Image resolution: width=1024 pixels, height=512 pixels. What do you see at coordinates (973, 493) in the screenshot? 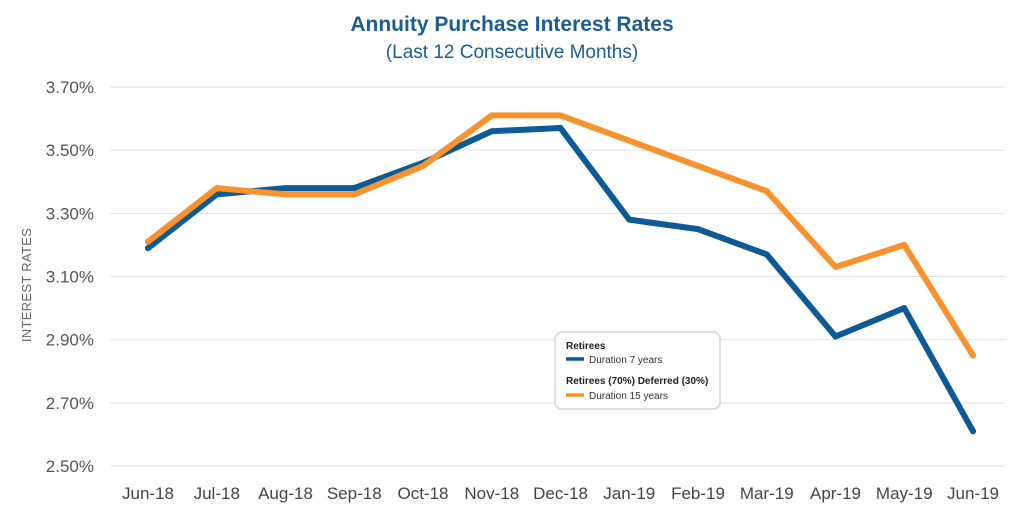
I see `x-tick-label: Jun-19` at bounding box center [973, 493].